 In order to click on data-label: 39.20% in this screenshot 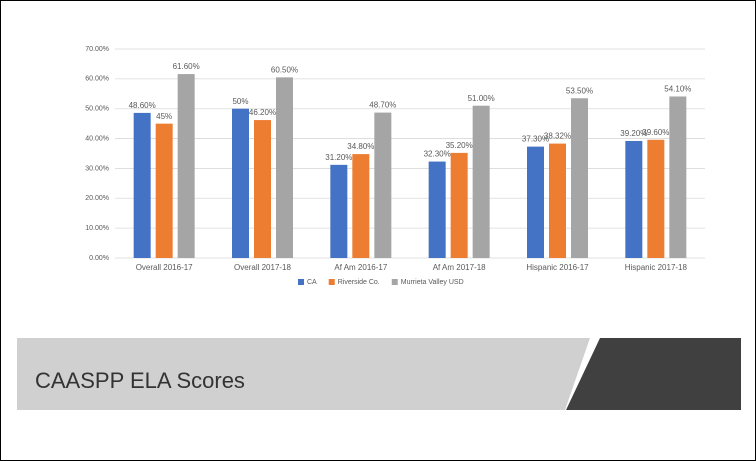, I will do `click(633, 133)`.